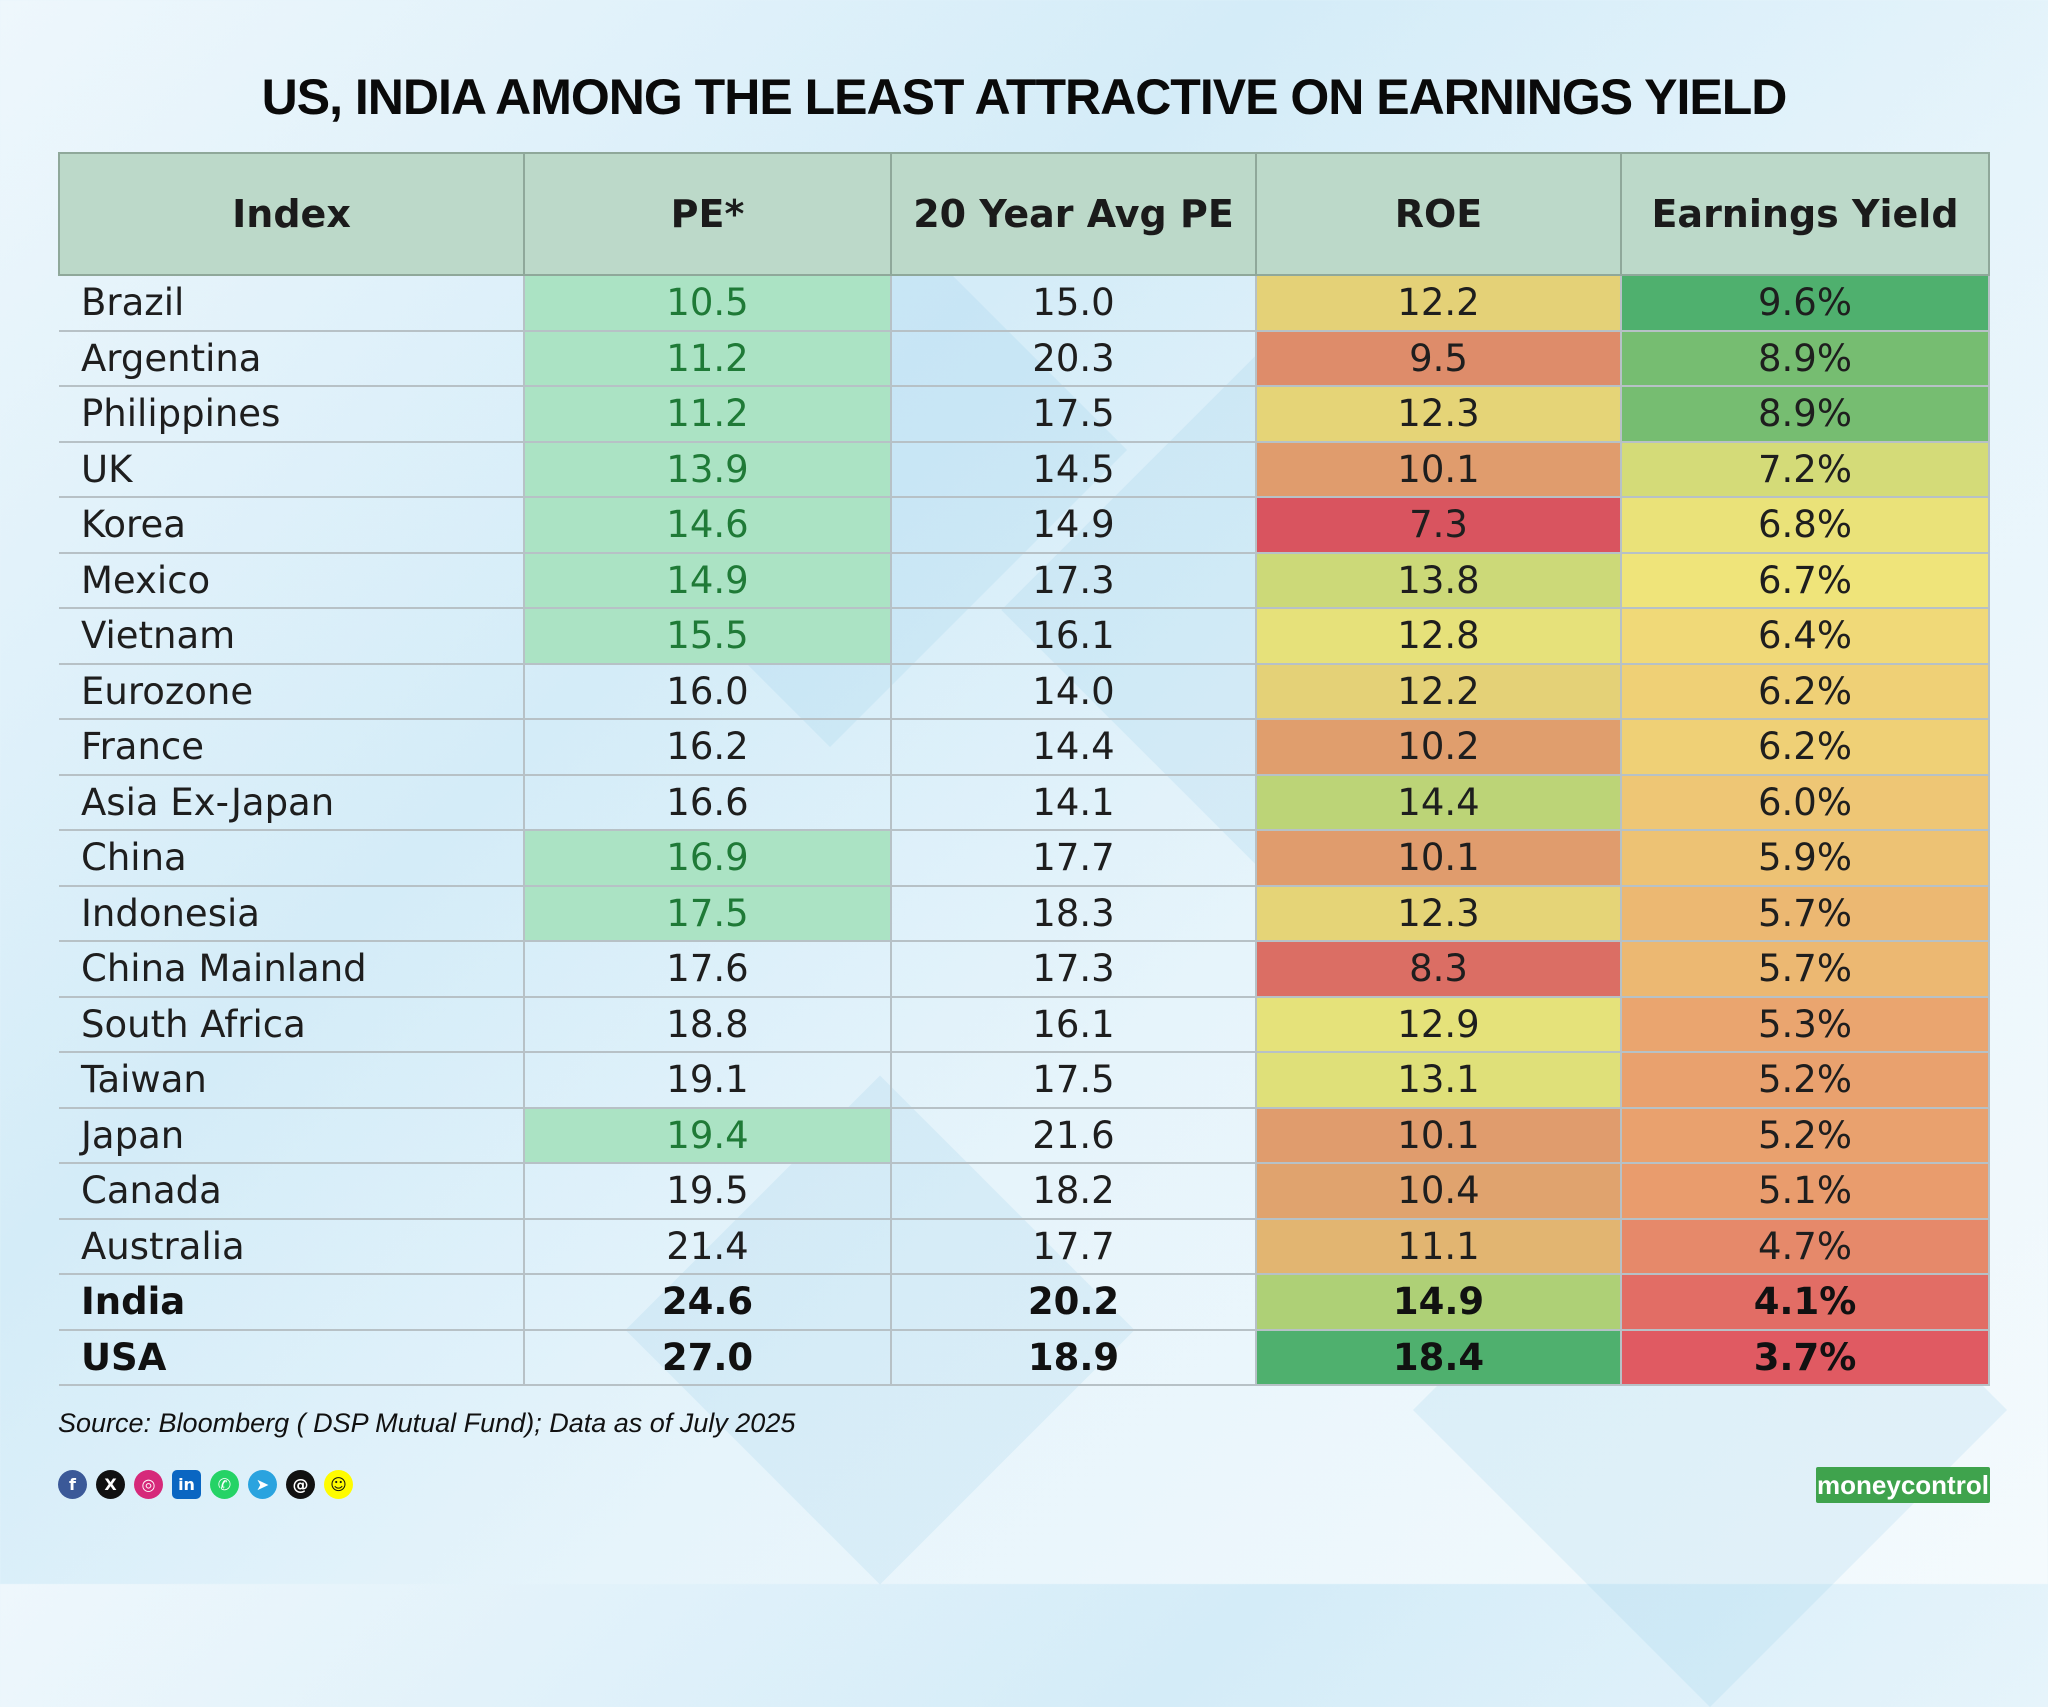  Describe the element at coordinates (72, 1484) in the screenshot. I see `facebook-icon: f` at that location.